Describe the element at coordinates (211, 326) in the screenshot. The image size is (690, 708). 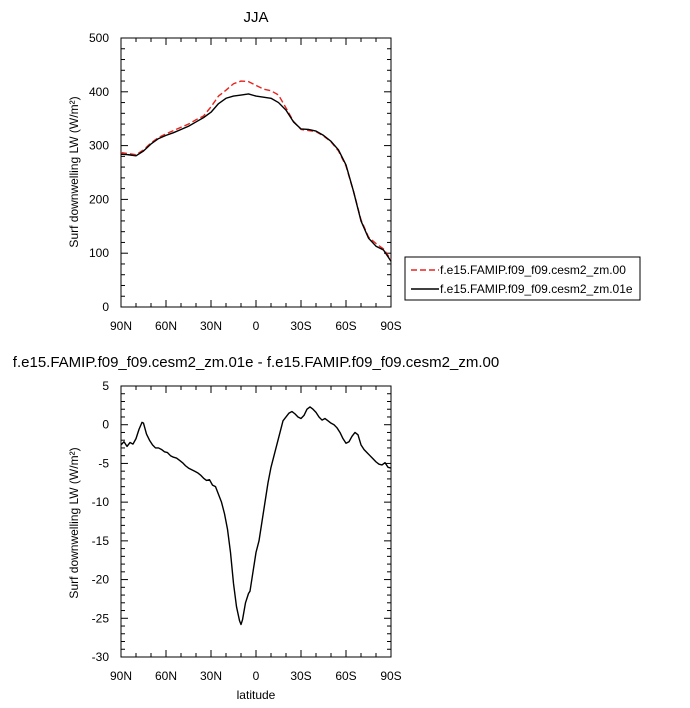
I see `top-x-tick-label: 30N` at that location.